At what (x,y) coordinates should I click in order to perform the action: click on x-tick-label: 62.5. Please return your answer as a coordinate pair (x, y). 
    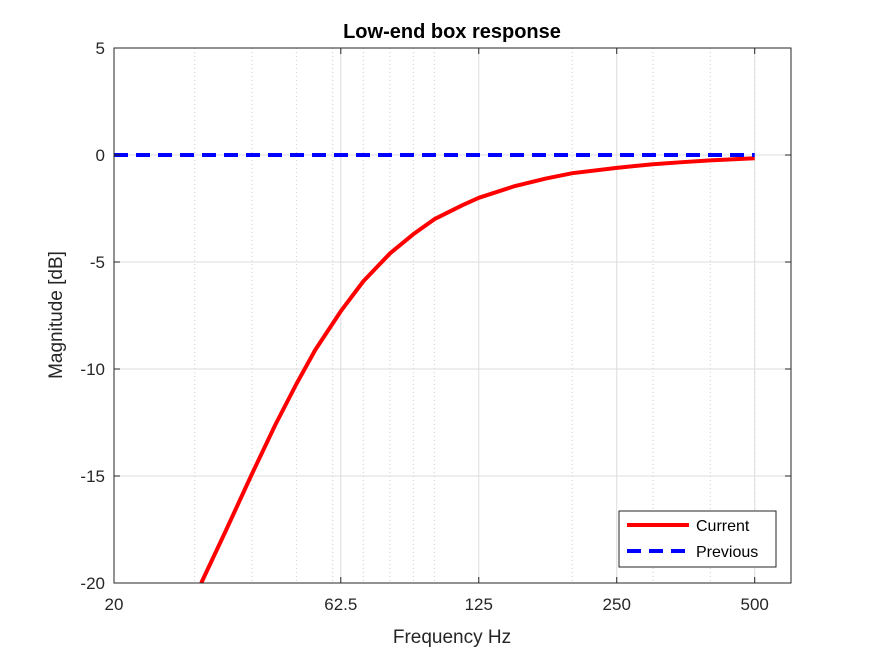
    Looking at the image, I should click on (340, 604).